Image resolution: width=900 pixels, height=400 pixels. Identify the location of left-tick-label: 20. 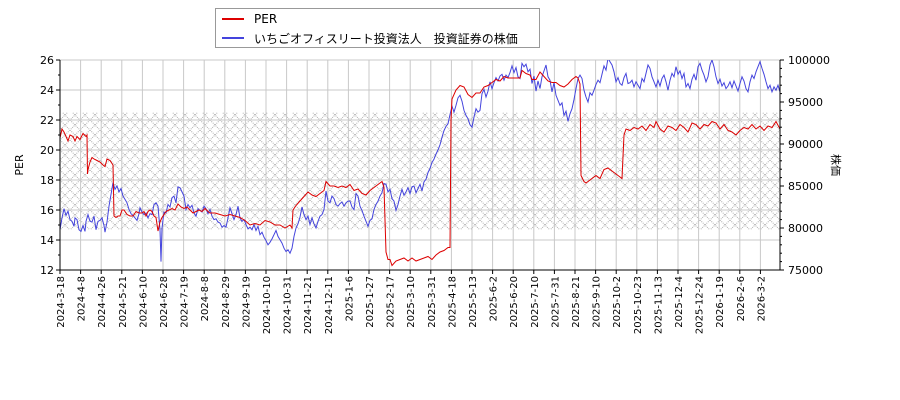
(47, 150).